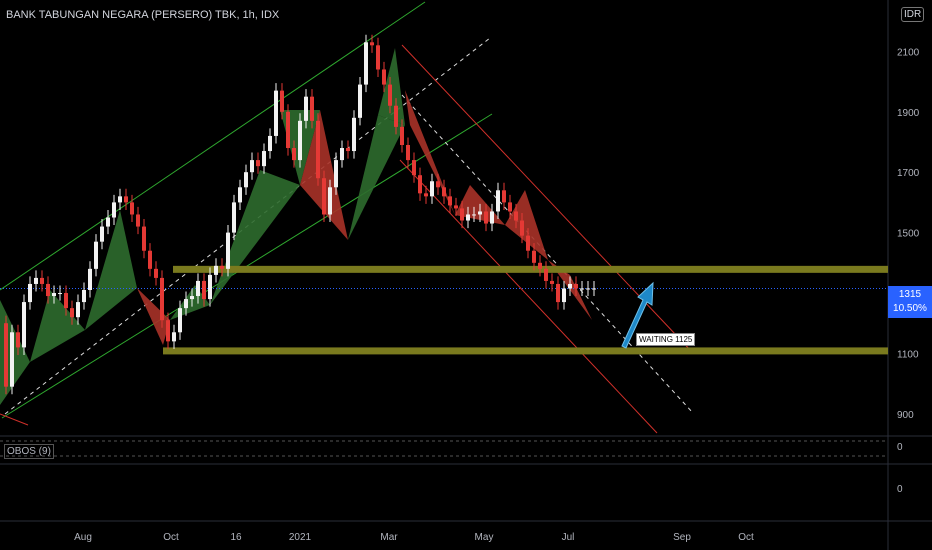 The width and height of the screenshot is (932, 550). I want to click on time-tick: Oct, so click(746, 537).